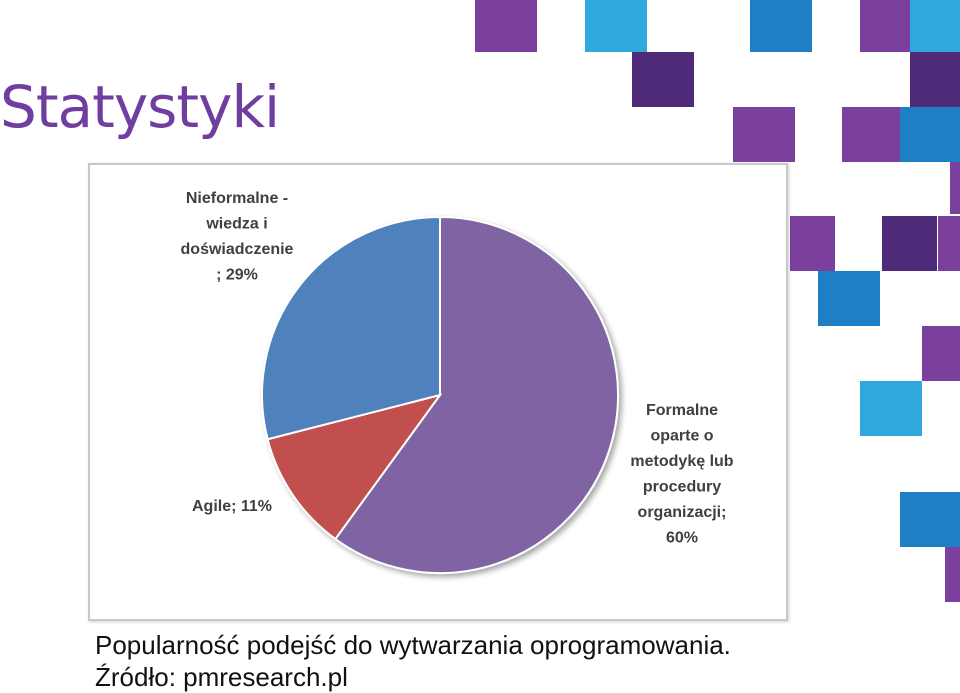 Image resolution: width=960 pixels, height=693 pixels. Describe the element at coordinates (237, 198) in the screenshot. I see `slice-label-line: Nieformalne -` at that location.